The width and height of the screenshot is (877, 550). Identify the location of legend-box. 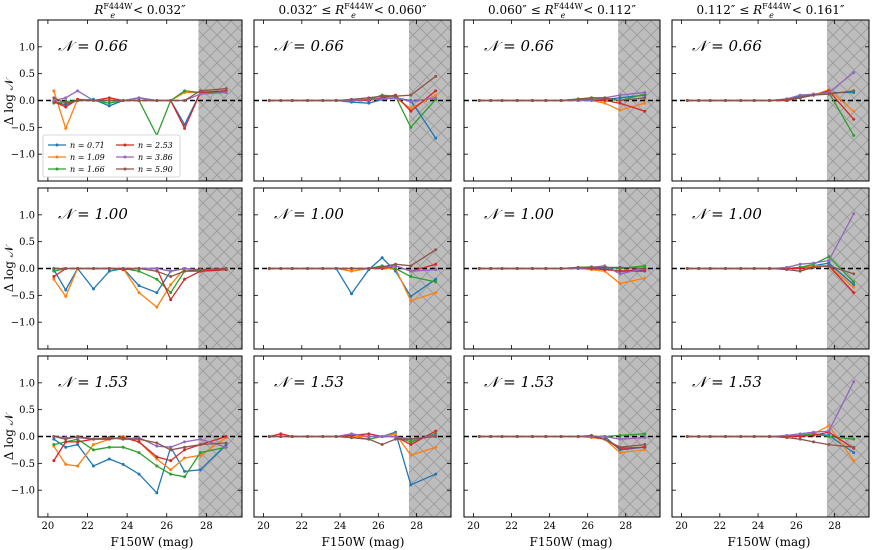
(111, 156).